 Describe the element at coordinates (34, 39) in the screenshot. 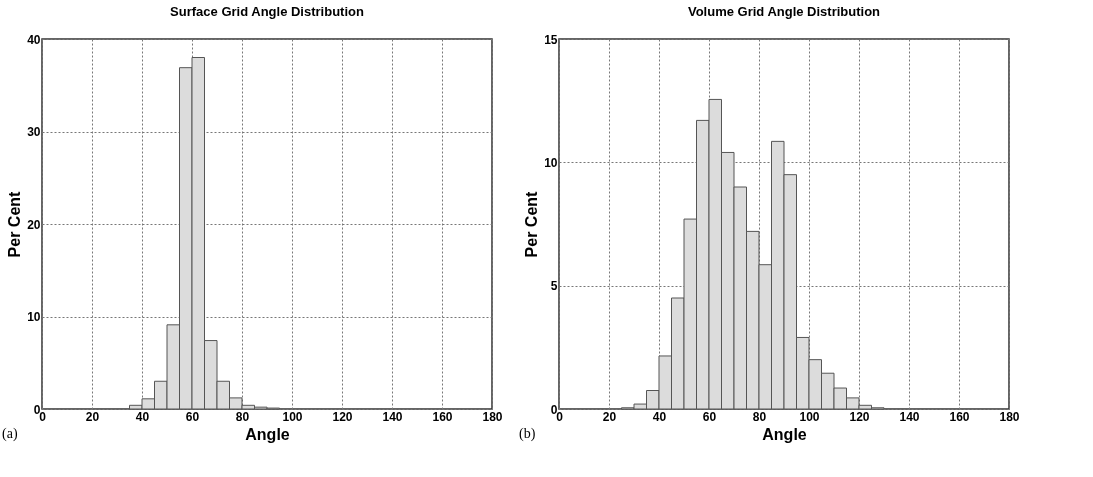

I see `y-tick-label: 40` at that location.